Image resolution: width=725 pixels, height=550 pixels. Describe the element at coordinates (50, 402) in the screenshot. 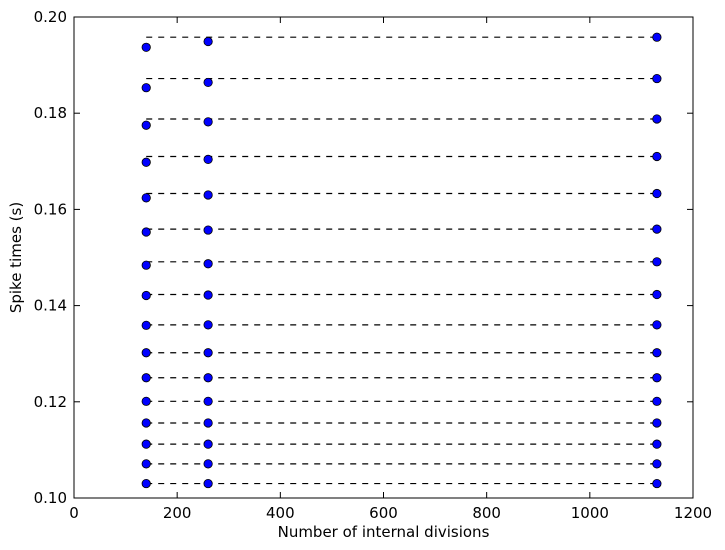

I see `y-tick-label: 0.12` at that location.